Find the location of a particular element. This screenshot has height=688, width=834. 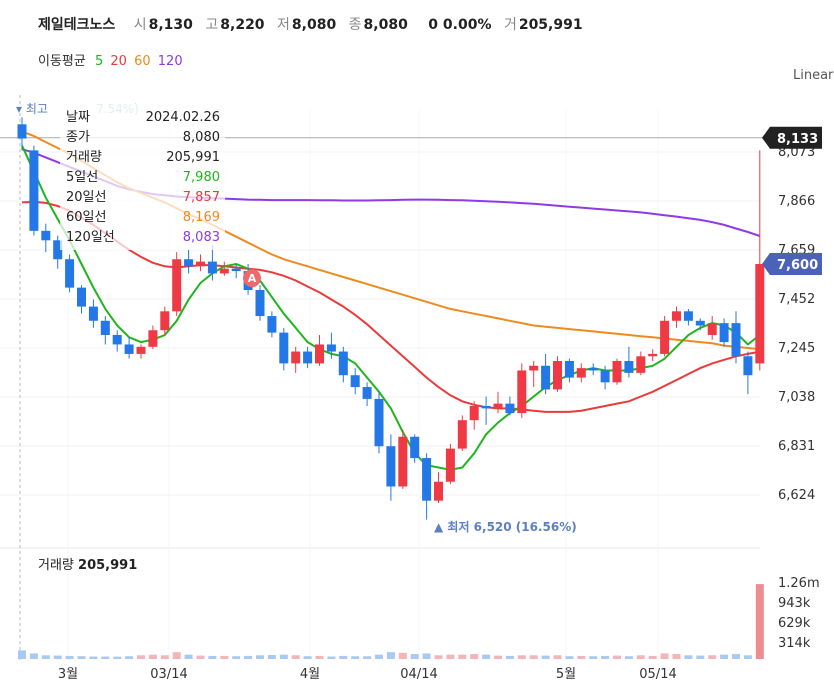

x-tick-label: 4월 is located at coordinates (310, 674).